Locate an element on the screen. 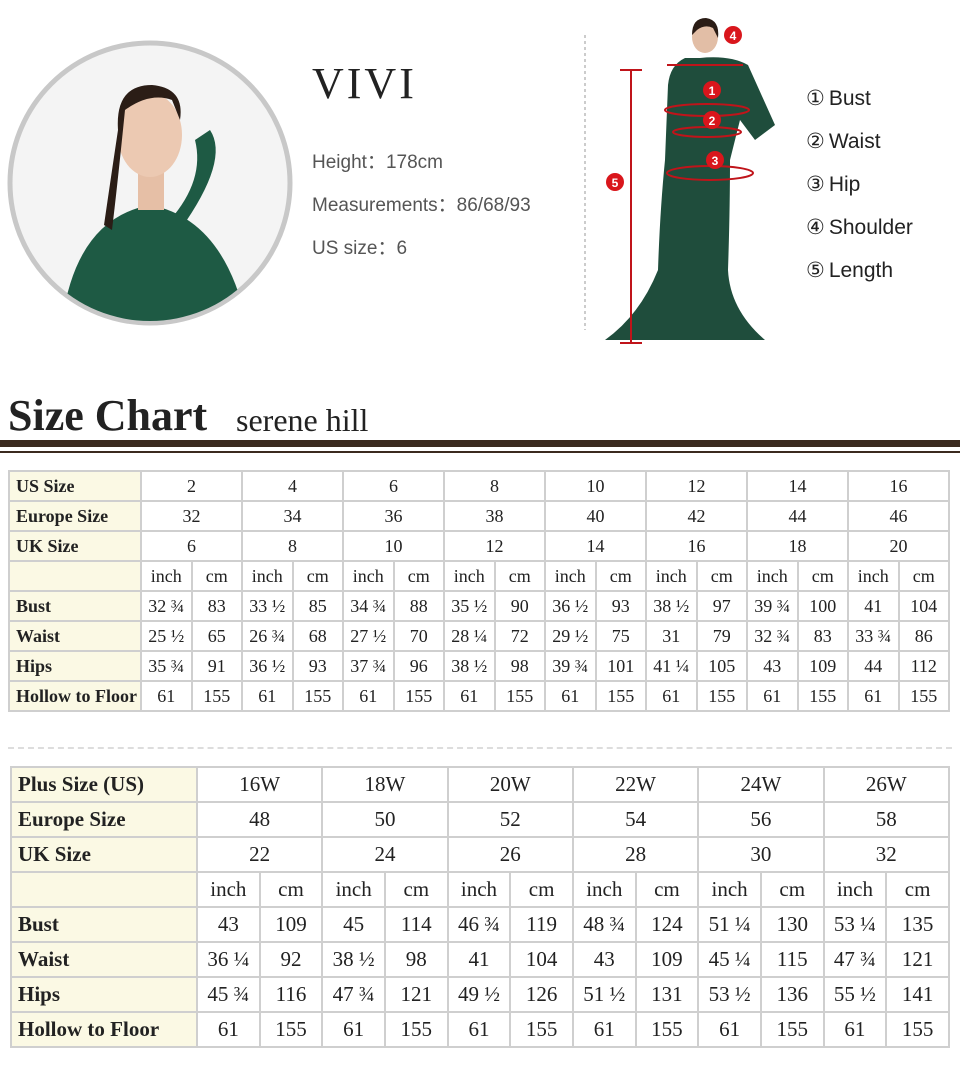 Image resolution: width=960 pixels, height=1084 pixels. size-cell: 38 is located at coordinates (494, 516).